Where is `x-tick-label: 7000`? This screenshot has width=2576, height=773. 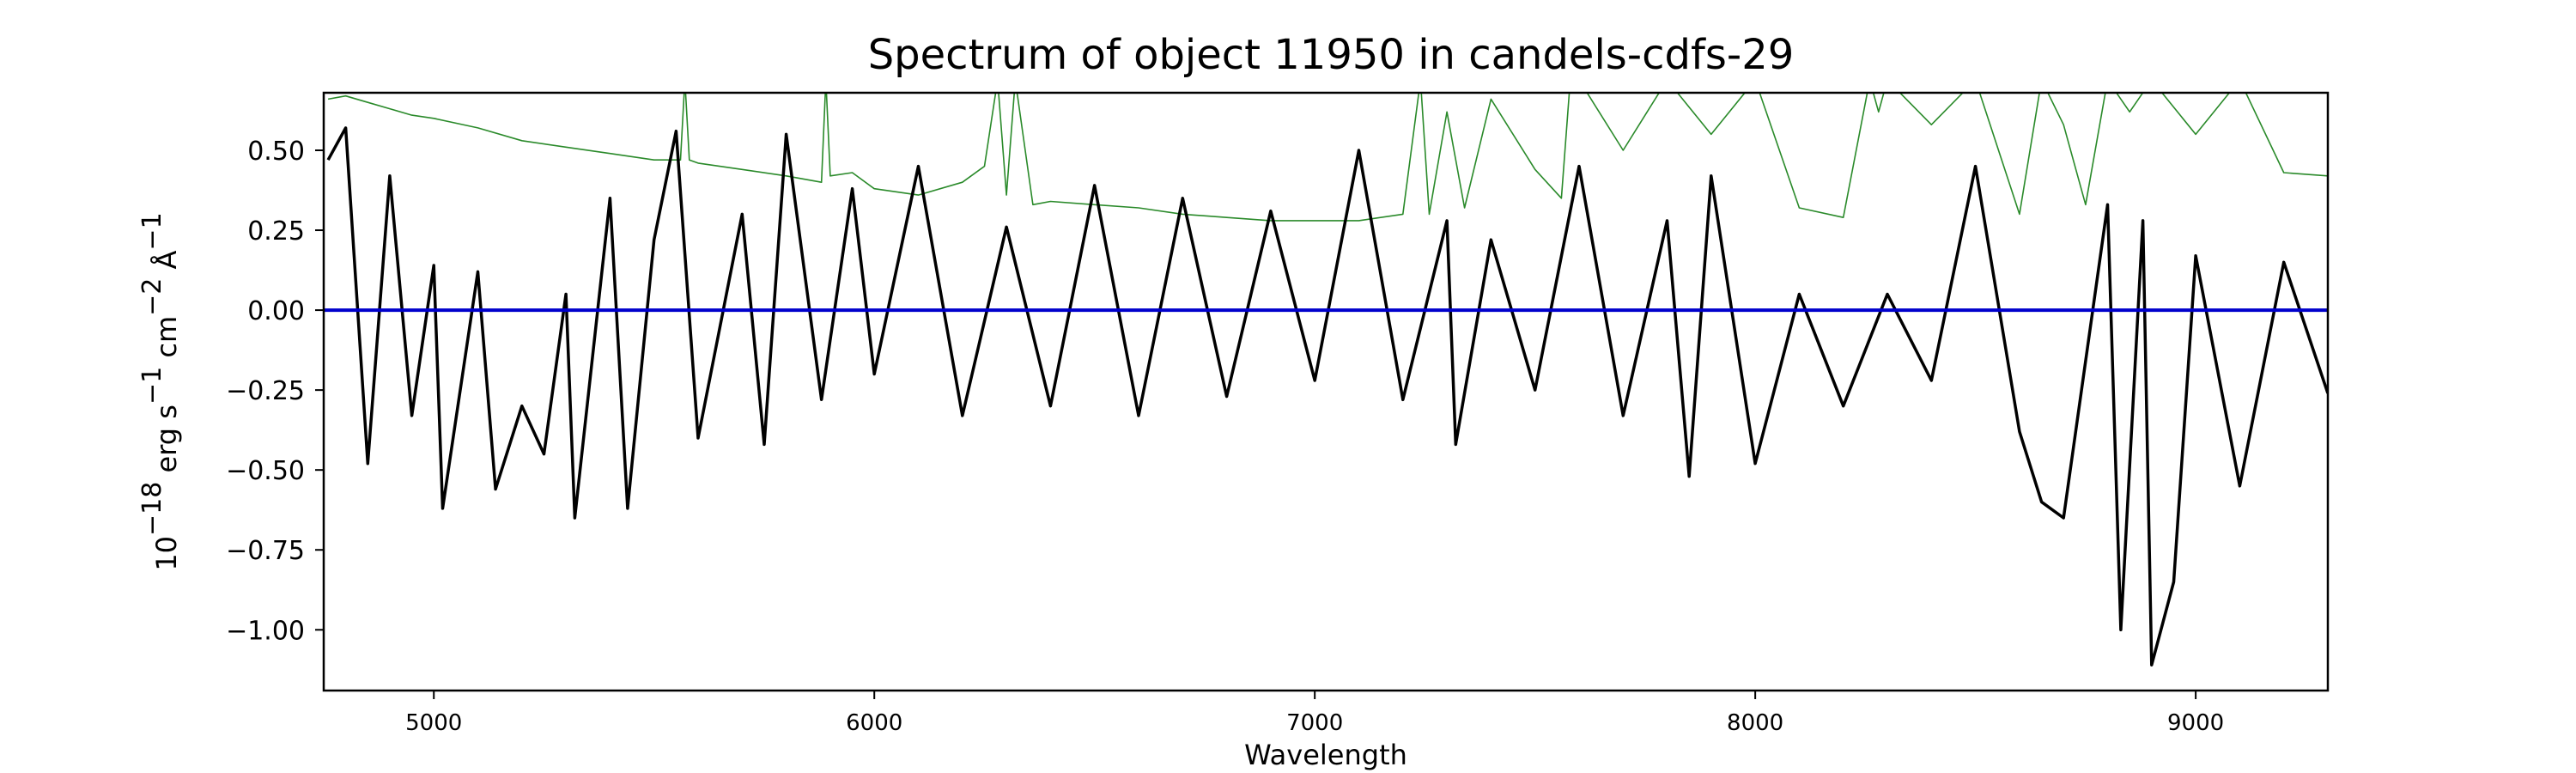 x-tick-label: 7000 is located at coordinates (1314, 723).